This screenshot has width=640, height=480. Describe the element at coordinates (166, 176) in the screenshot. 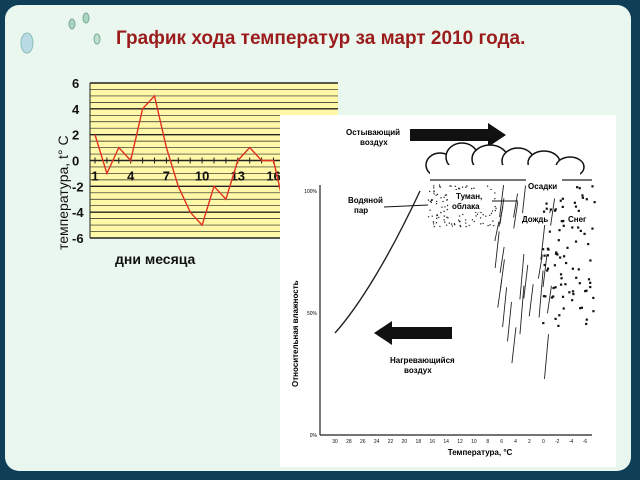

I see `x-tick-label: 7` at that location.